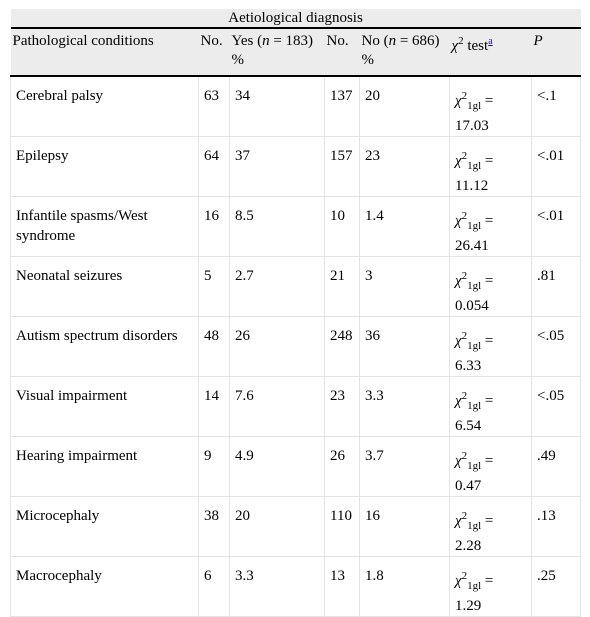 This screenshot has width=590, height=617. What do you see at coordinates (342, 346) in the screenshot?
I see `cell-no-no: 248` at bounding box center [342, 346].